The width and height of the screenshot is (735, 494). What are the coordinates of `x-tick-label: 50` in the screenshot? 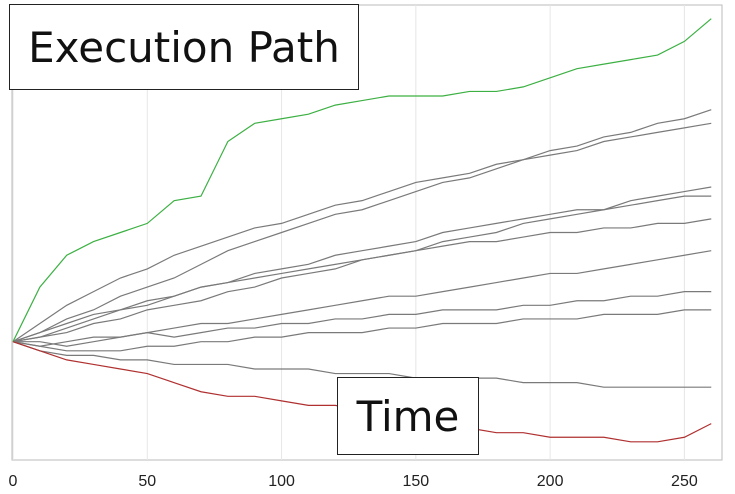 It's located at (147, 481).